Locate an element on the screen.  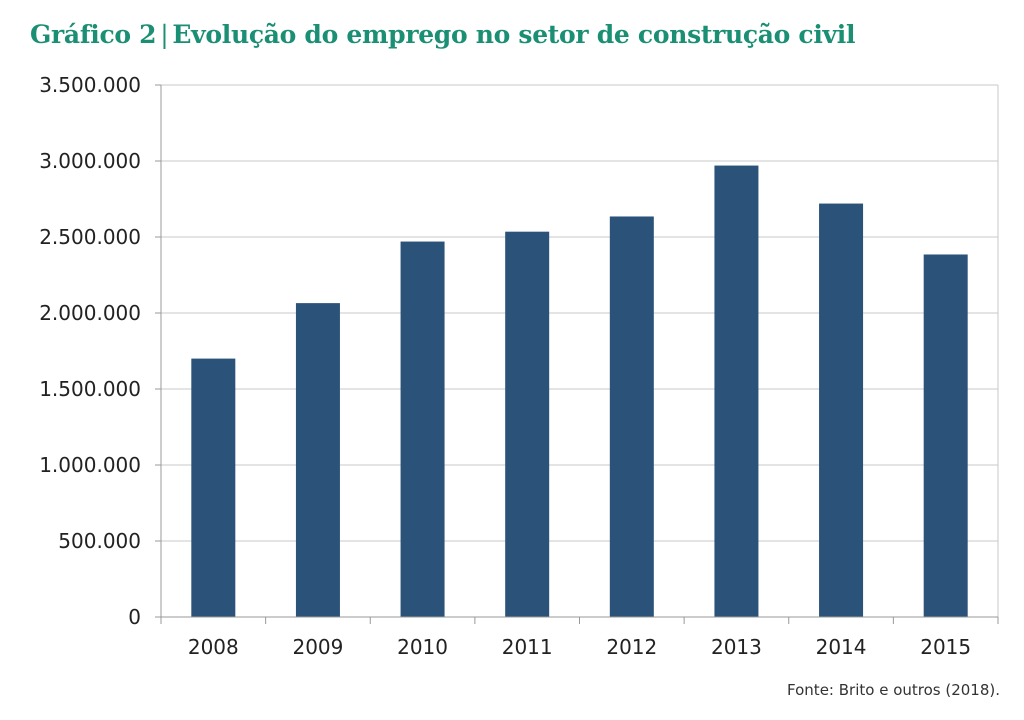
x-tick-label: 2010 is located at coordinates (422, 647).